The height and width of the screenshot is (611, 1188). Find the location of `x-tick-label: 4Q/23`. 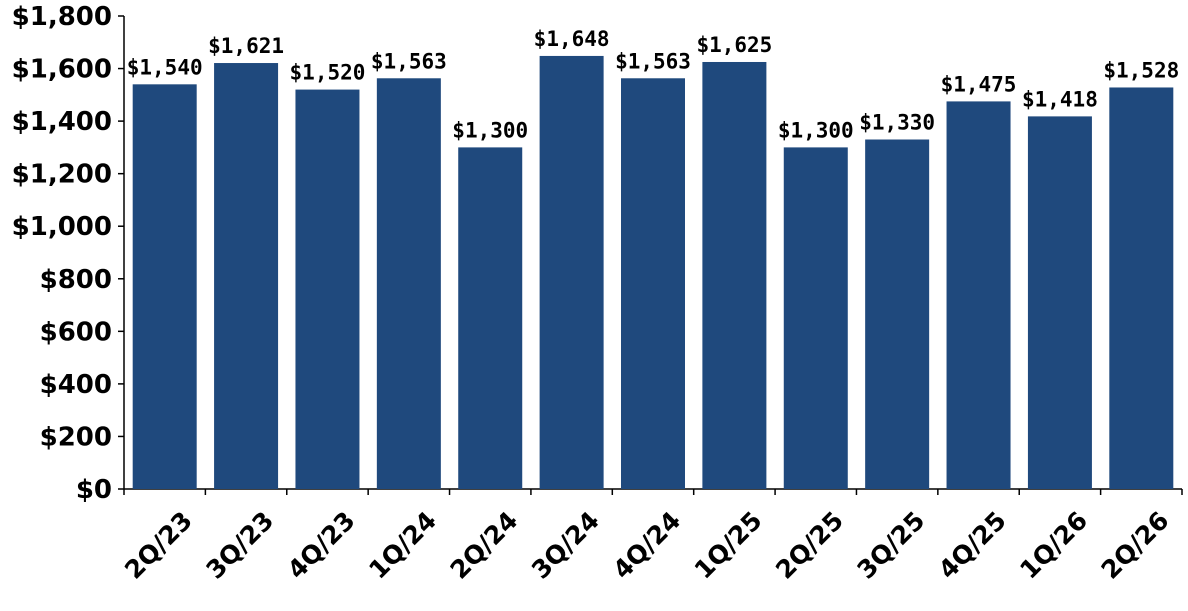

x-tick-label: 4Q/23 is located at coordinates (321, 545).